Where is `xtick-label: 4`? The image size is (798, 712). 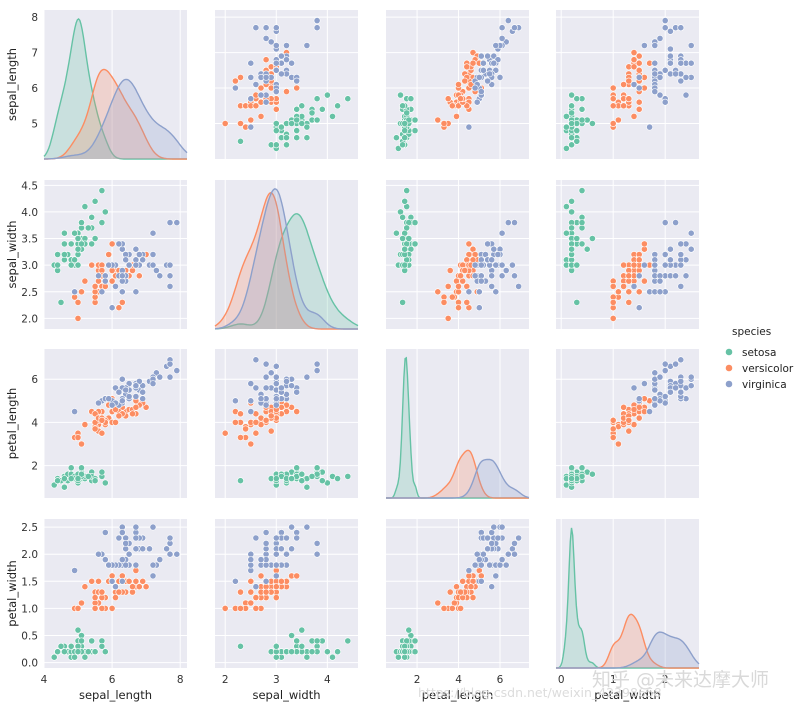 xtick-label: 4 is located at coordinates (458, 680).